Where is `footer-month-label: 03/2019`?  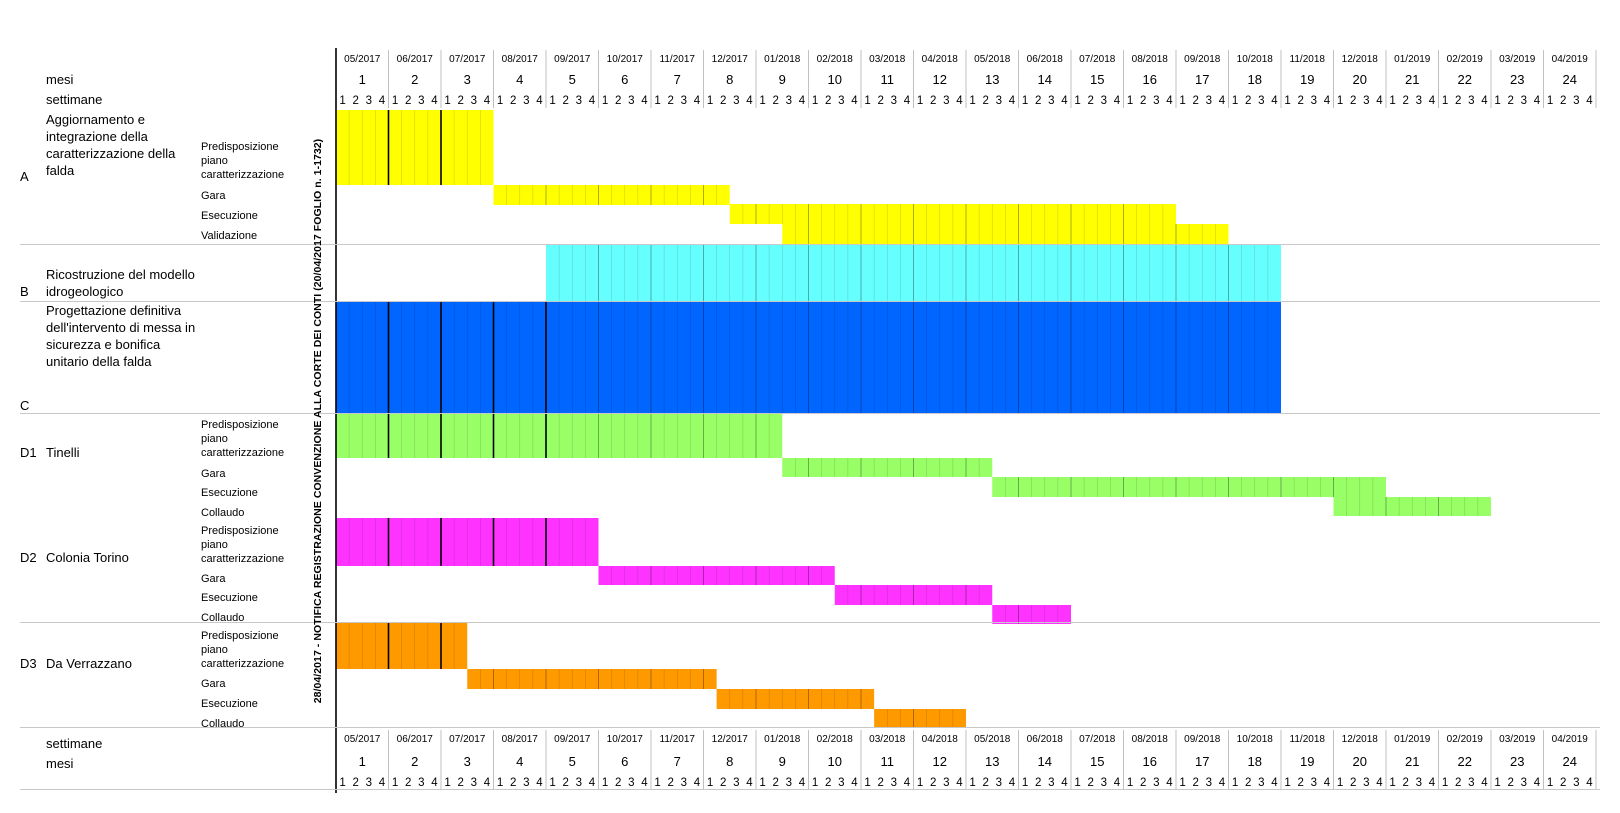
footer-month-label: 03/2019 is located at coordinates (1517, 739).